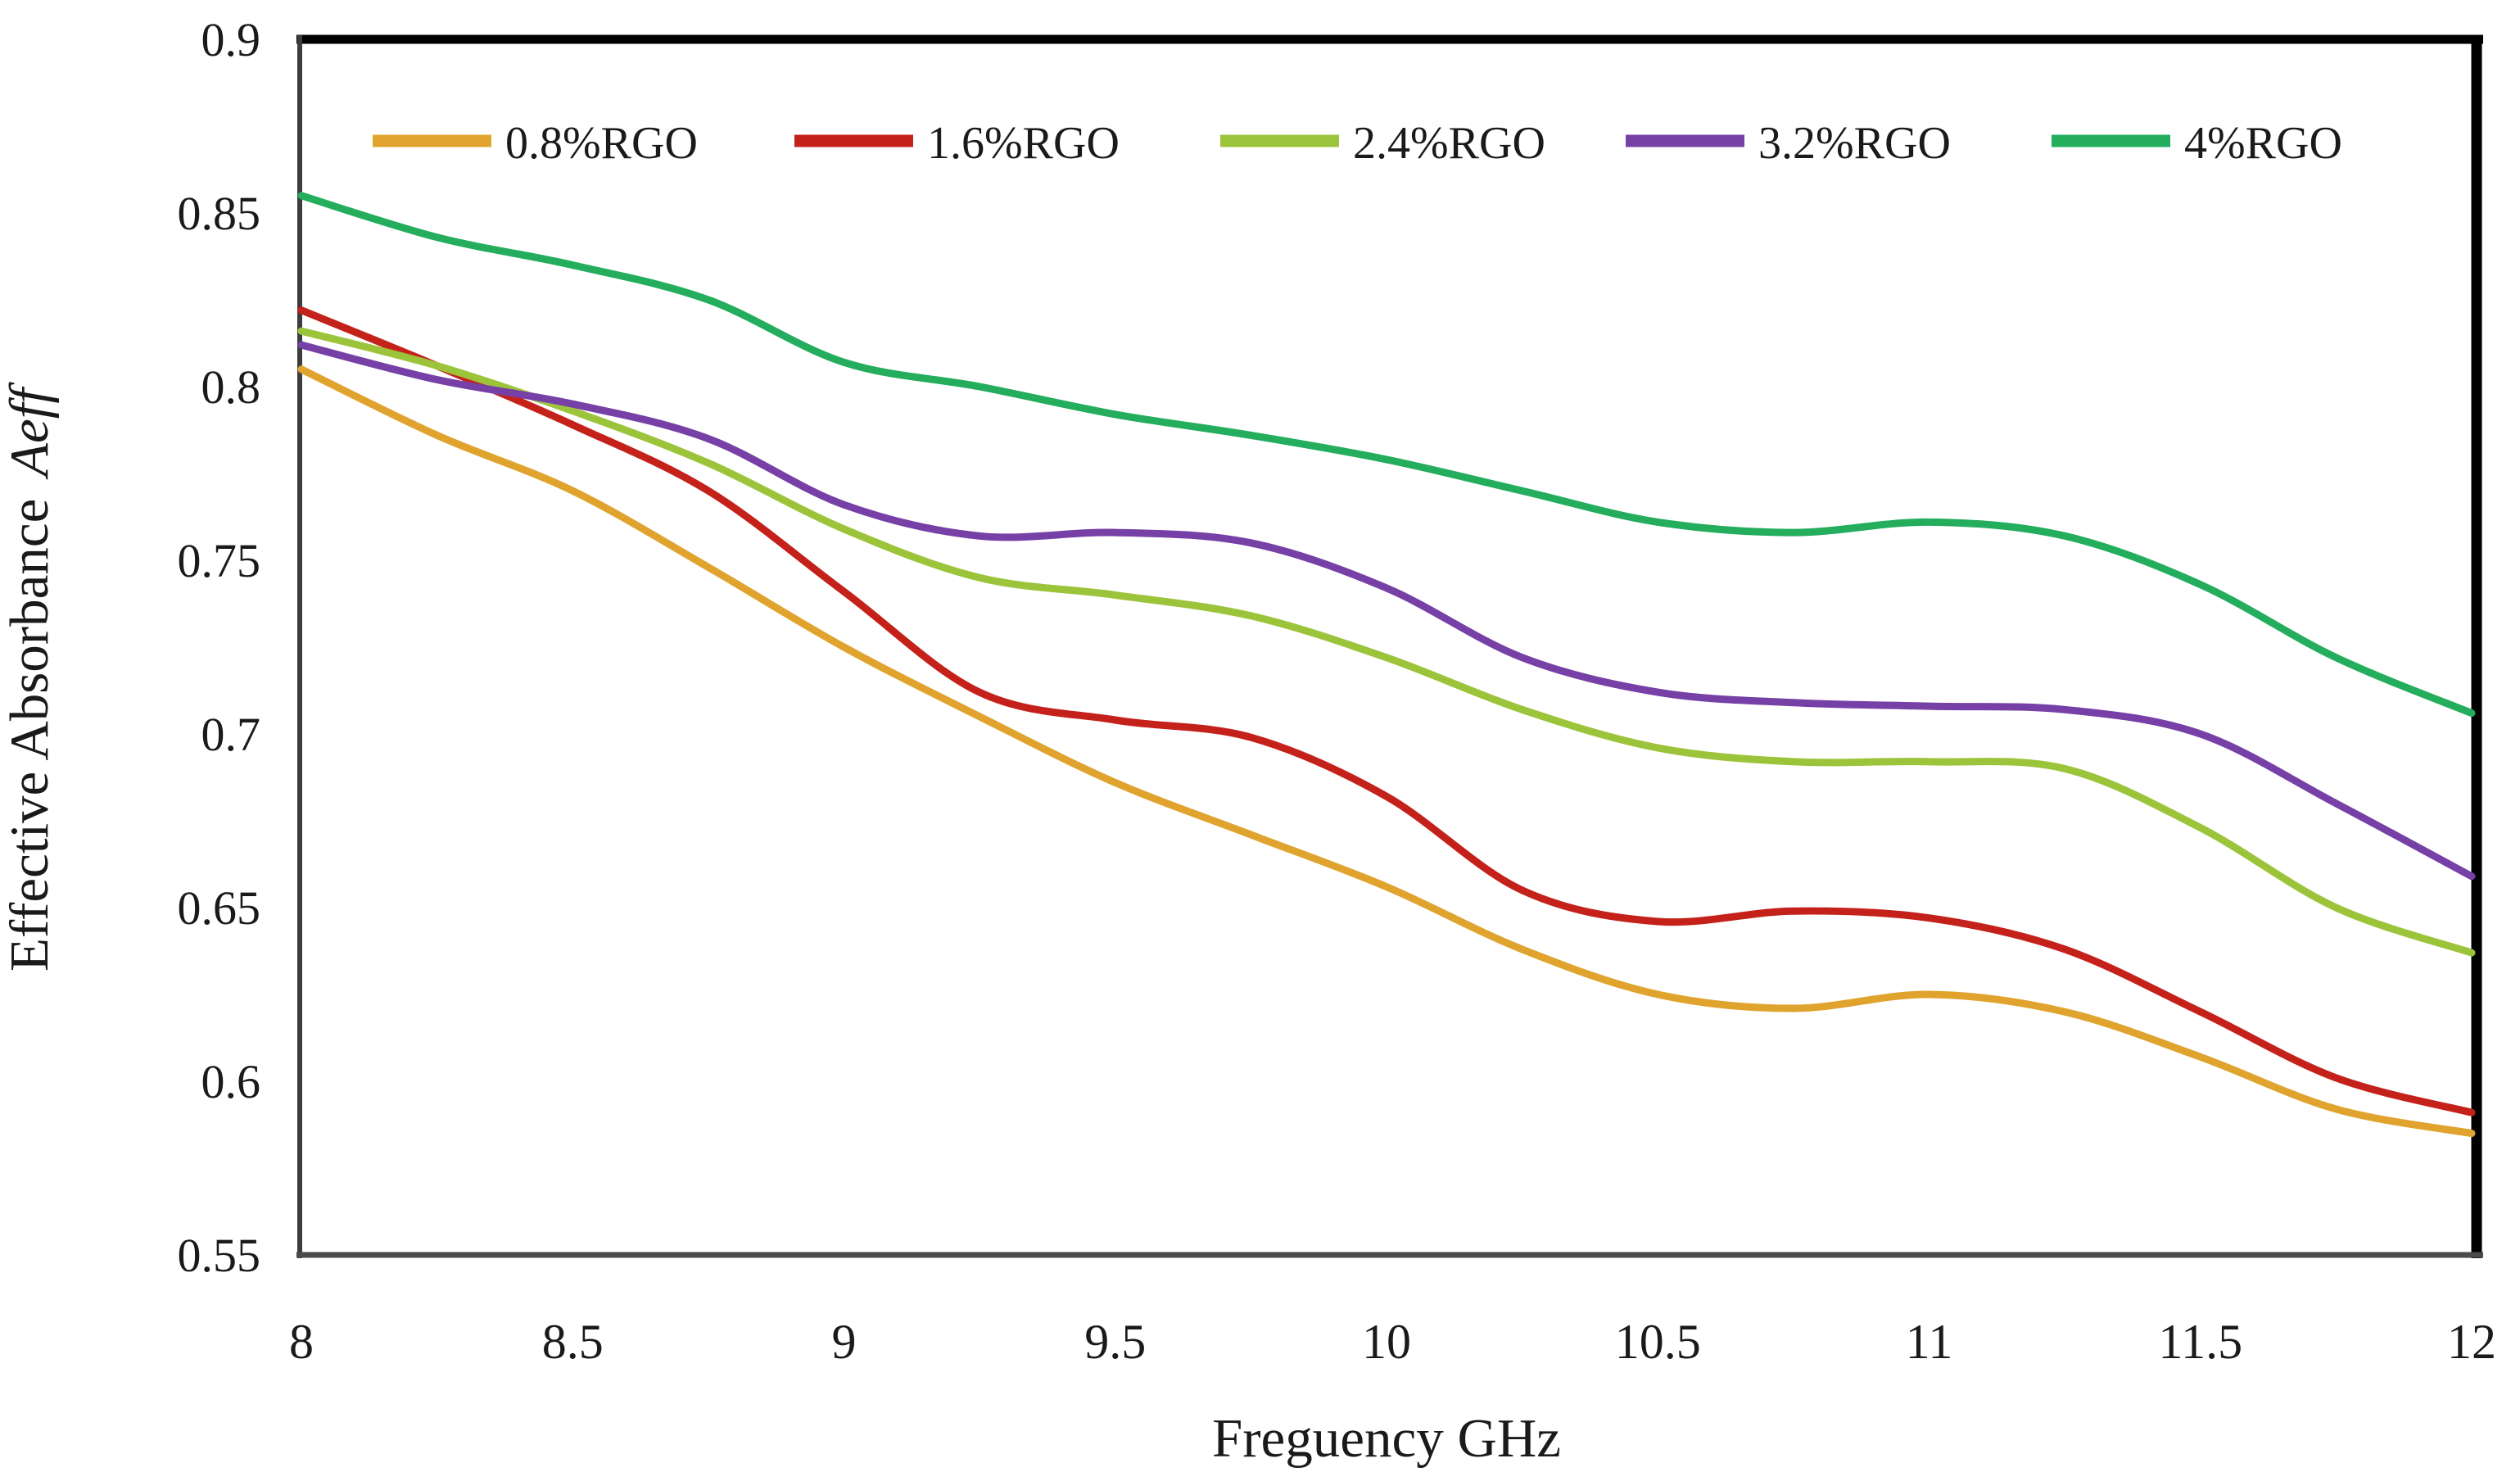 This screenshot has width=2520, height=1472. Describe the element at coordinates (231, 1081) in the screenshot. I see `y-tick-label: 0.6` at that location.